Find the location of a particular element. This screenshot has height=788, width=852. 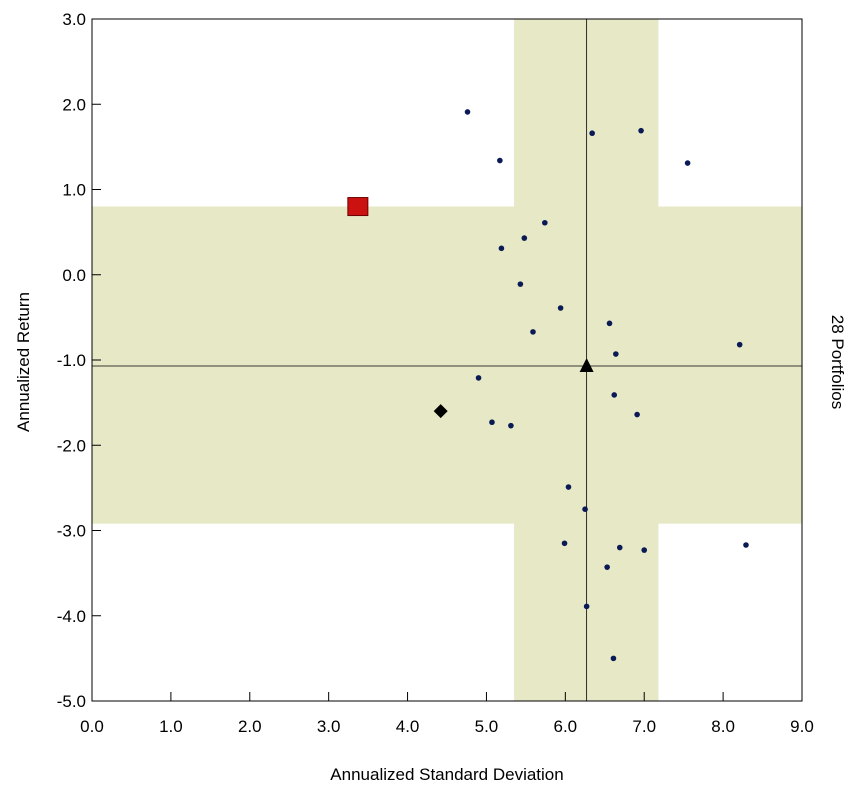

x-tick-label: 9.0 is located at coordinates (802, 726).